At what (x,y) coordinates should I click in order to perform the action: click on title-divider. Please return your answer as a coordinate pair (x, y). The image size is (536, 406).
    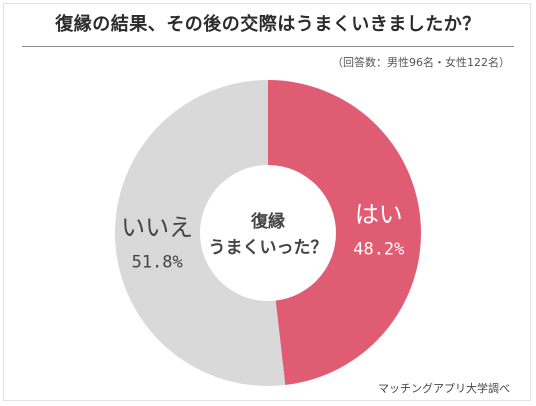
    Looking at the image, I should click on (268, 46).